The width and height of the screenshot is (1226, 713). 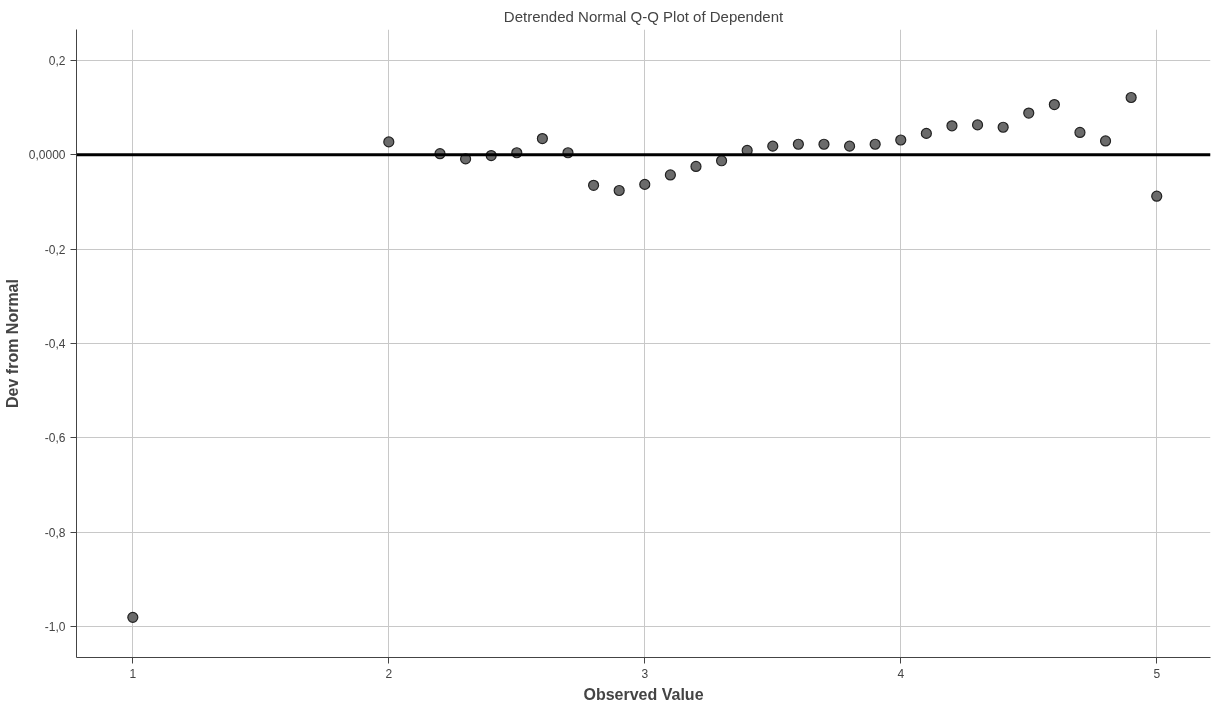 I want to click on y-tick-label: -1,0, so click(x=55, y=627).